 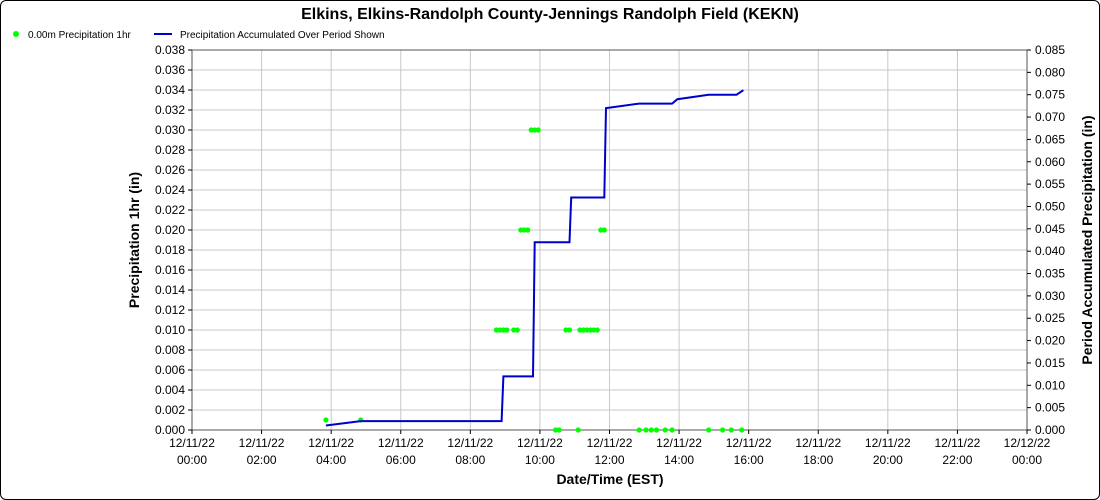 What do you see at coordinates (749, 460) in the screenshot?
I see `x-tick-label-time: 16:00` at bounding box center [749, 460].